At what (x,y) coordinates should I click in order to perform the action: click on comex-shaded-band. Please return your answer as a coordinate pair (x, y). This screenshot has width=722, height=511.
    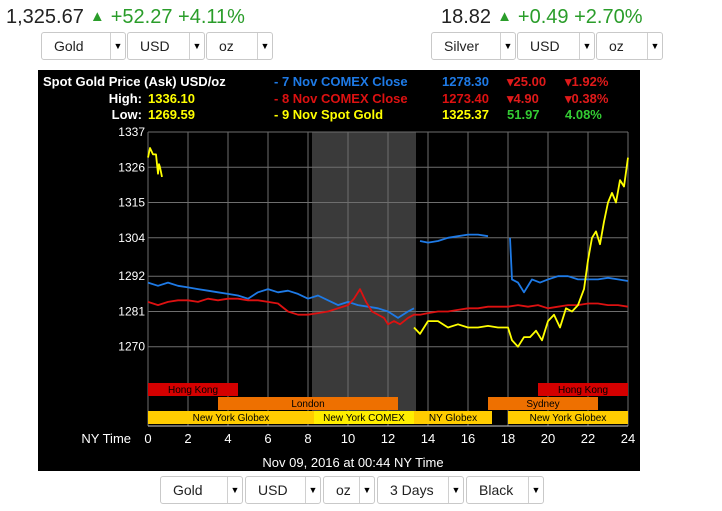
    Looking at the image, I should click on (364, 278).